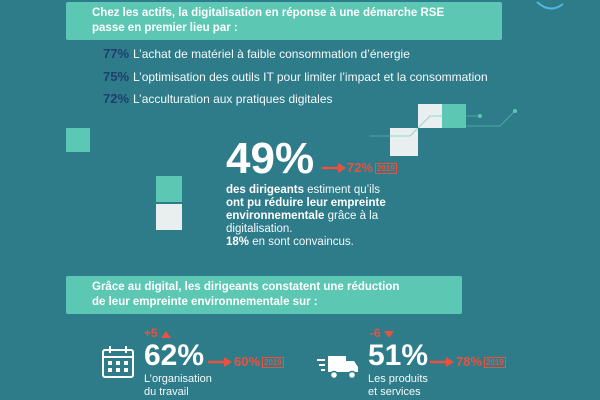 The width and height of the screenshot is (600, 400). What do you see at coordinates (360, 167) in the screenshot?
I see `previous-pct-value: 72%` at bounding box center [360, 167].